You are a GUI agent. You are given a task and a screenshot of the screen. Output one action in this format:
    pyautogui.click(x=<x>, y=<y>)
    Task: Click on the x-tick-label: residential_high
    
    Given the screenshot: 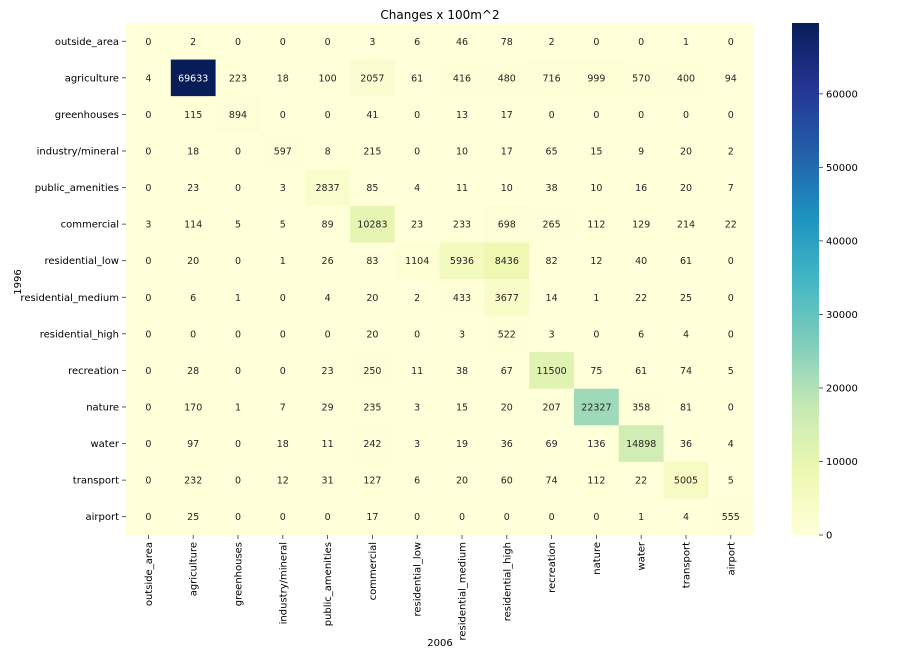 What is the action you would take?
    pyautogui.click(x=507, y=581)
    